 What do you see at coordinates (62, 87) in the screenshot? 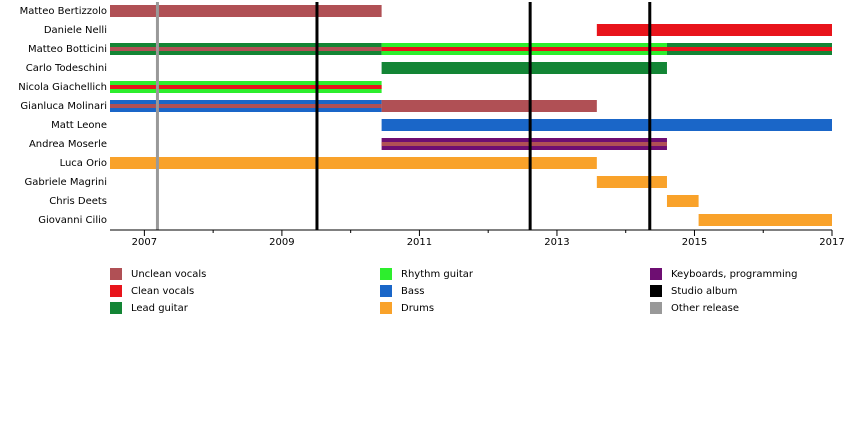
I see `member-label: Nicola Giachellich` at bounding box center [62, 87].